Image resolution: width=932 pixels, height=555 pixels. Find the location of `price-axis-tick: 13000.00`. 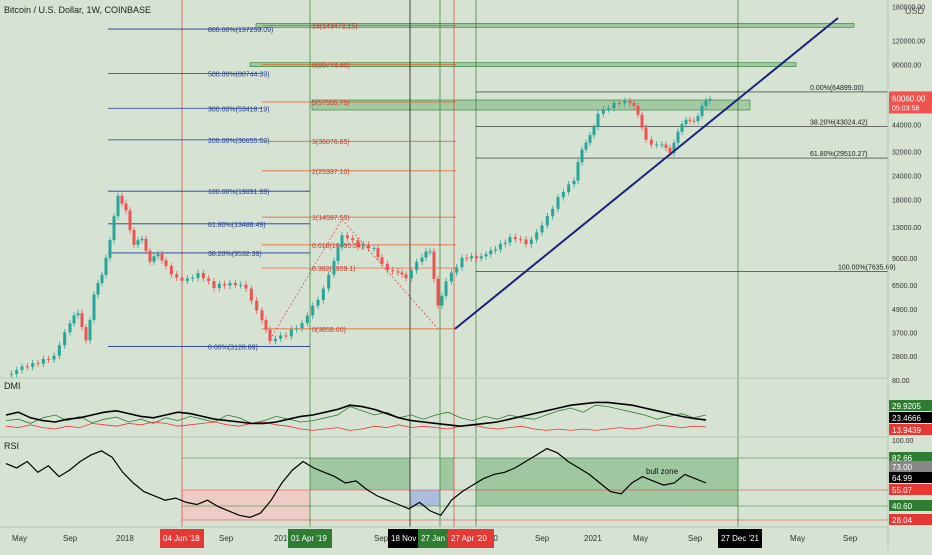

price-axis-tick: 13000.00 is located at coordinates (906, 228).